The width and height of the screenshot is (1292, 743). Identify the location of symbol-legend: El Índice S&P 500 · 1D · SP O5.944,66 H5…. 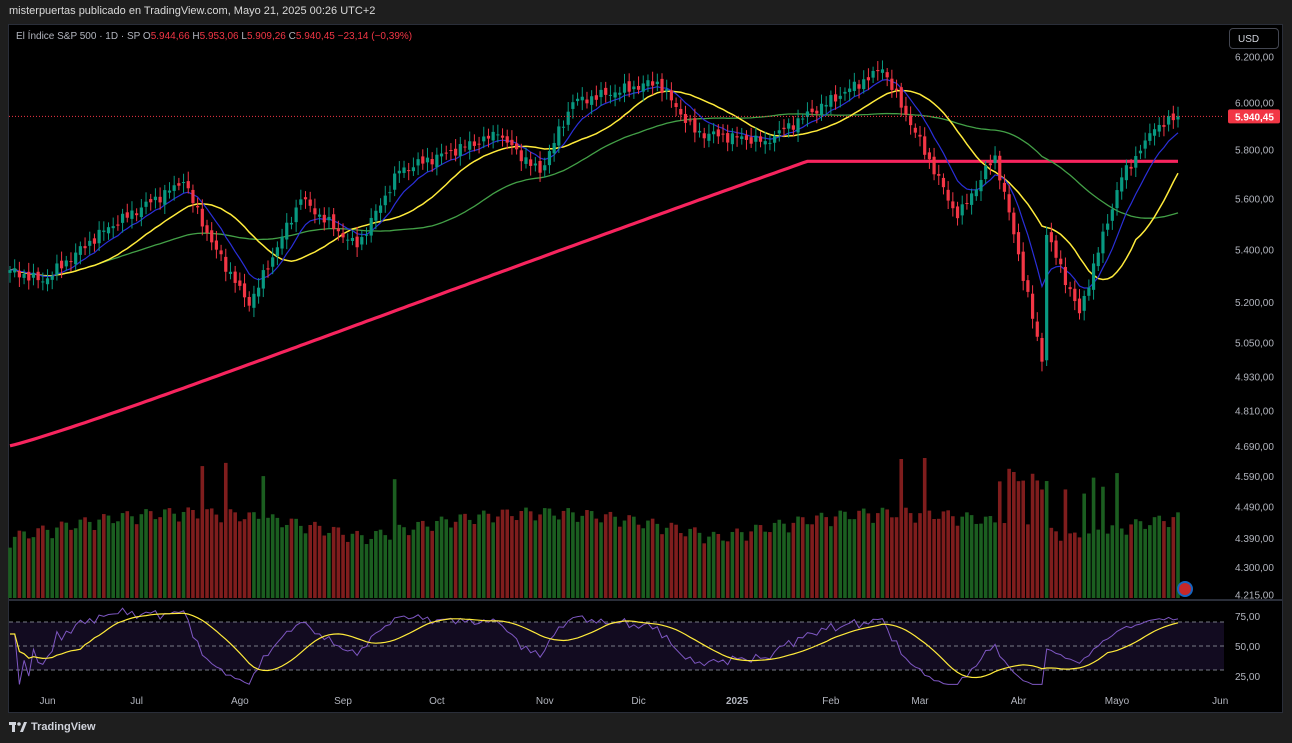
(214, 36).